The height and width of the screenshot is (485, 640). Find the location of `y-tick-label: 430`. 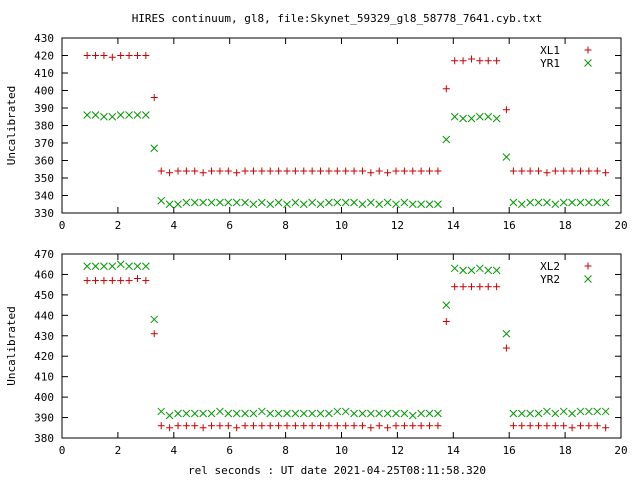

y-tick-label: 430 is located at coordinates (44, 336).